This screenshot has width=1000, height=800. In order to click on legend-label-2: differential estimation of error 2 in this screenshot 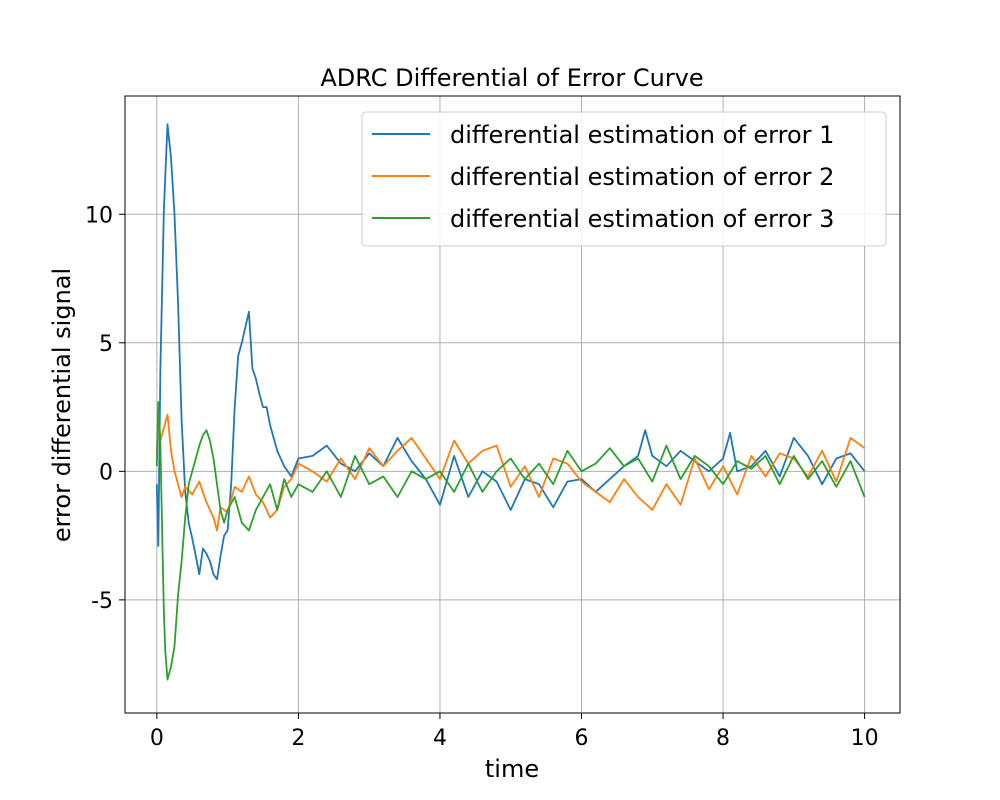, I will do `click(642, 177)`.